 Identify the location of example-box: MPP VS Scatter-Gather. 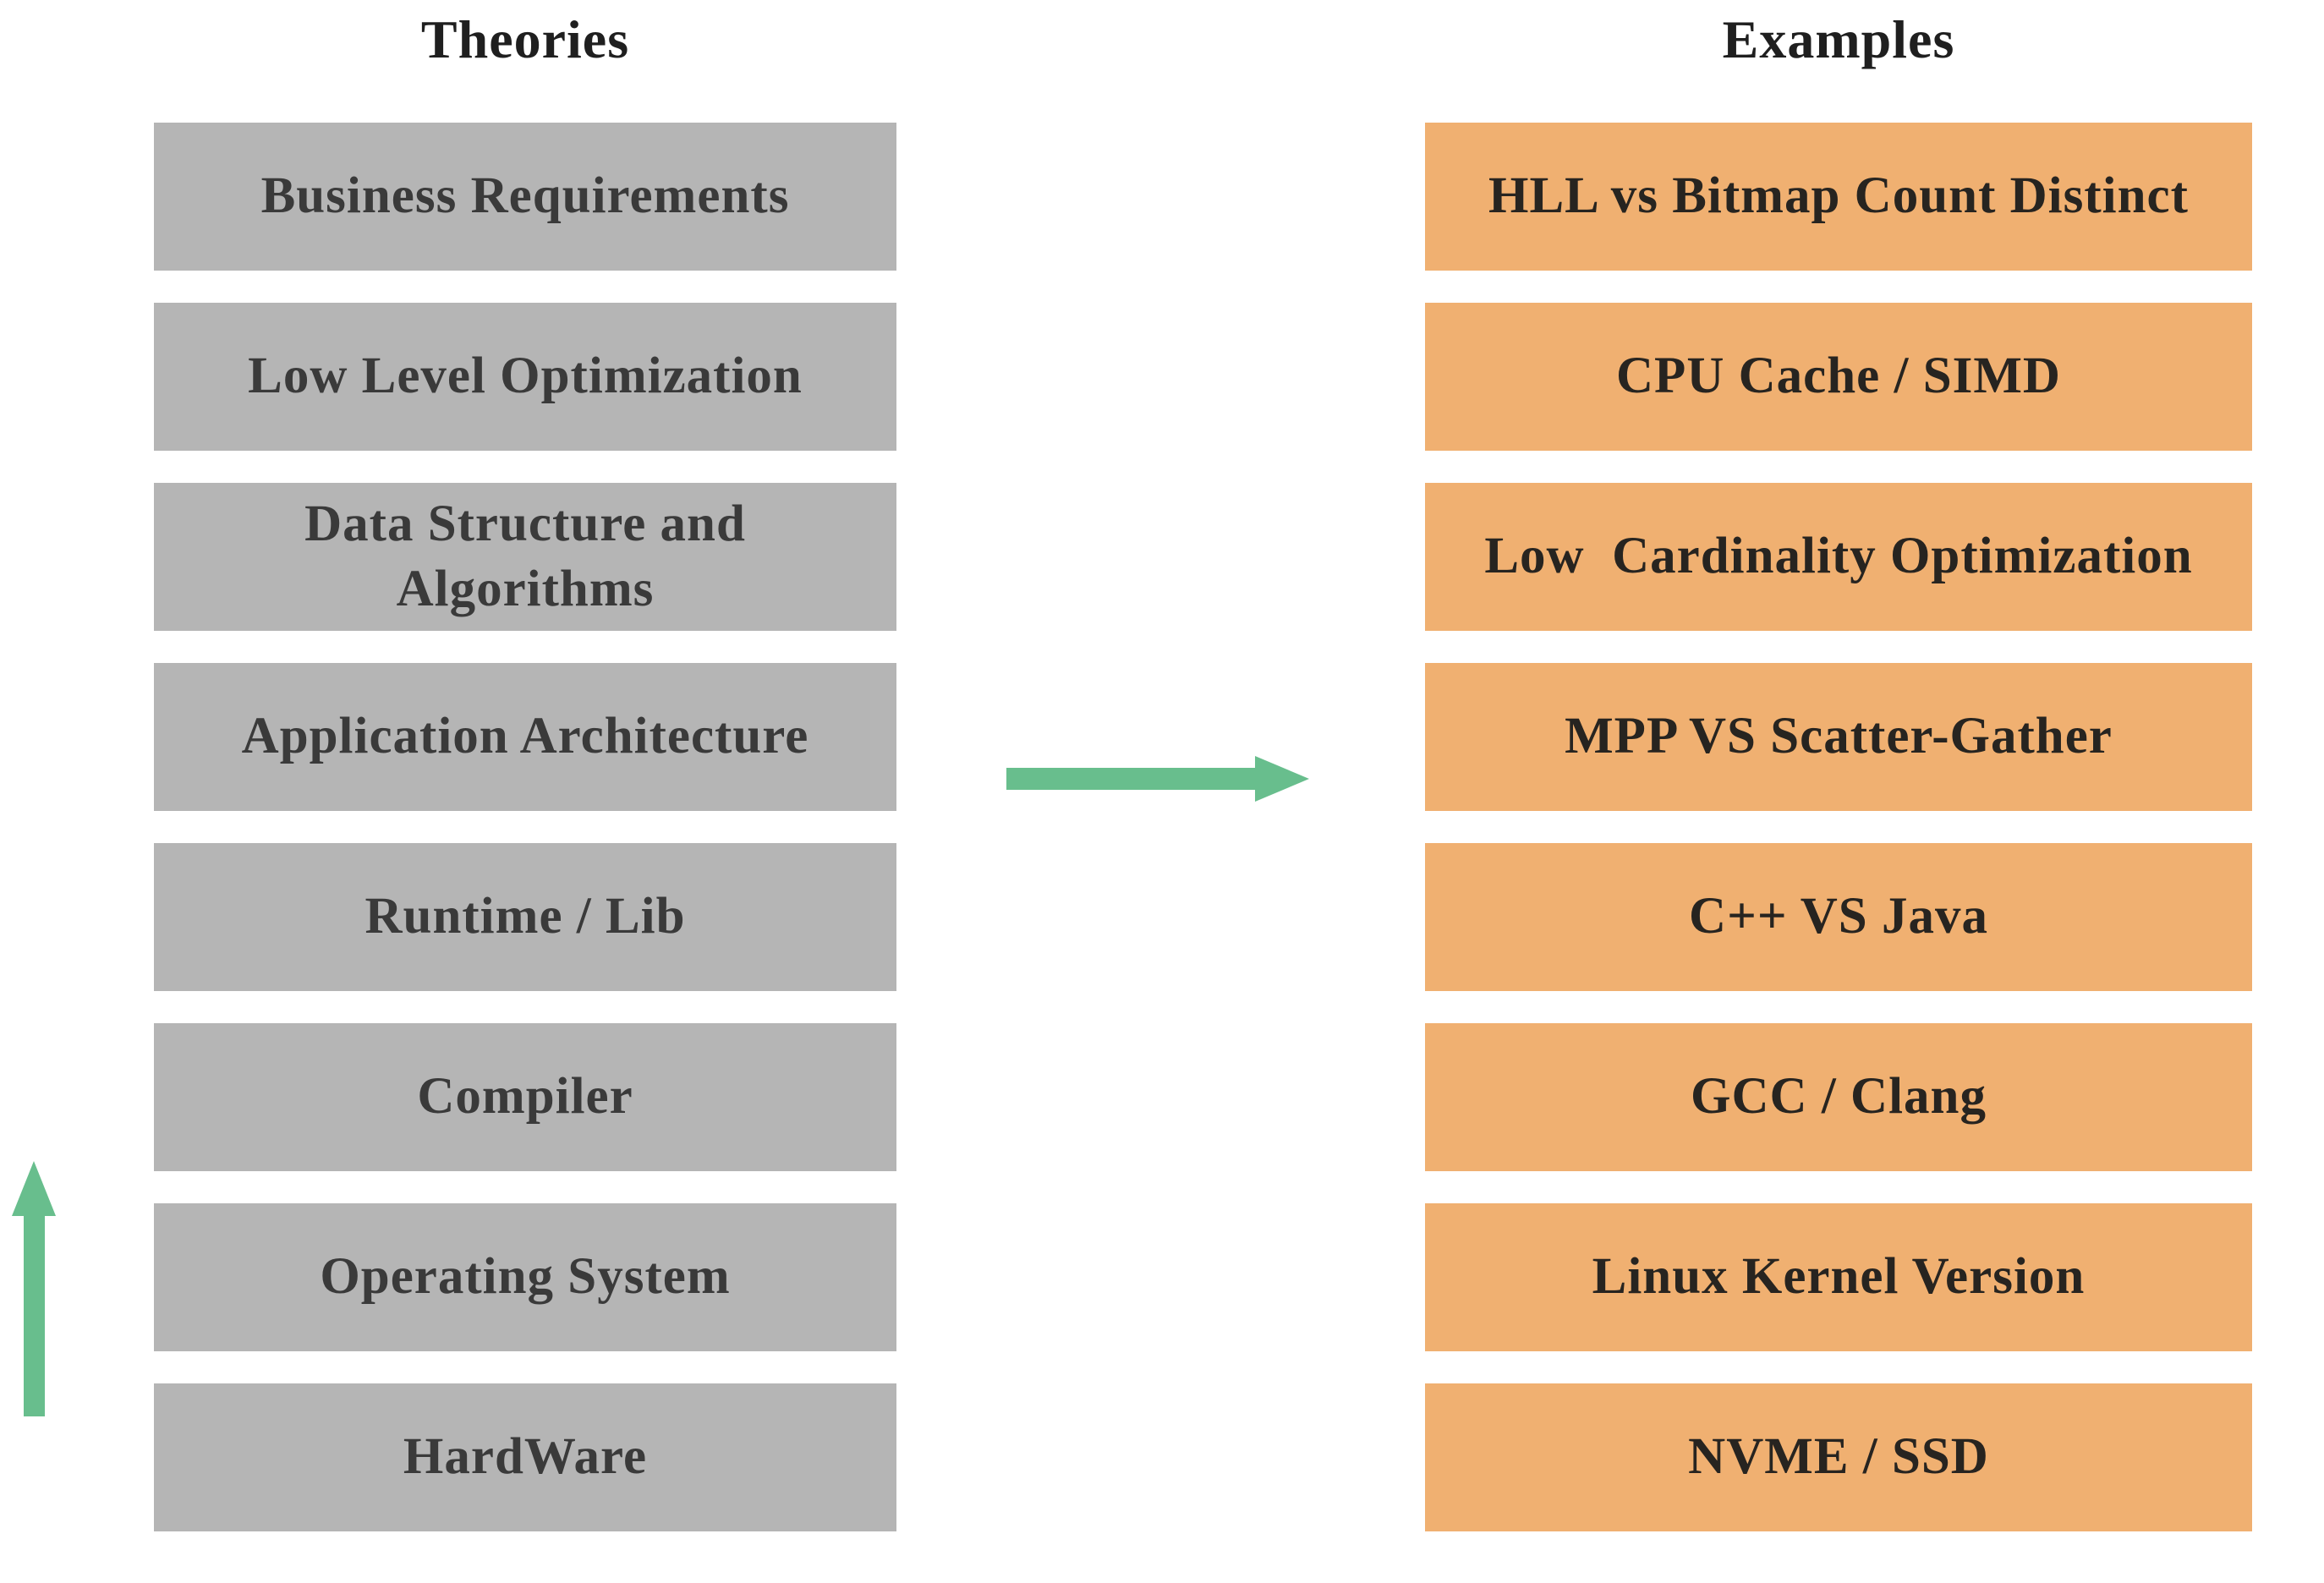
(1838, 737).